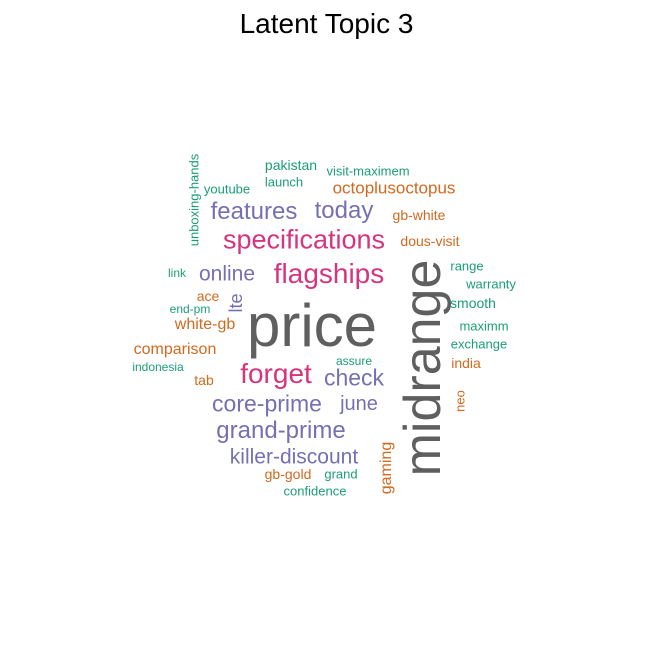 The height and width of the screenshot is (653, 653). What do you see at coordinates (227, 189) in the screenshot?
I see `word-youtube: youtube` at bounding box center [227, 189].